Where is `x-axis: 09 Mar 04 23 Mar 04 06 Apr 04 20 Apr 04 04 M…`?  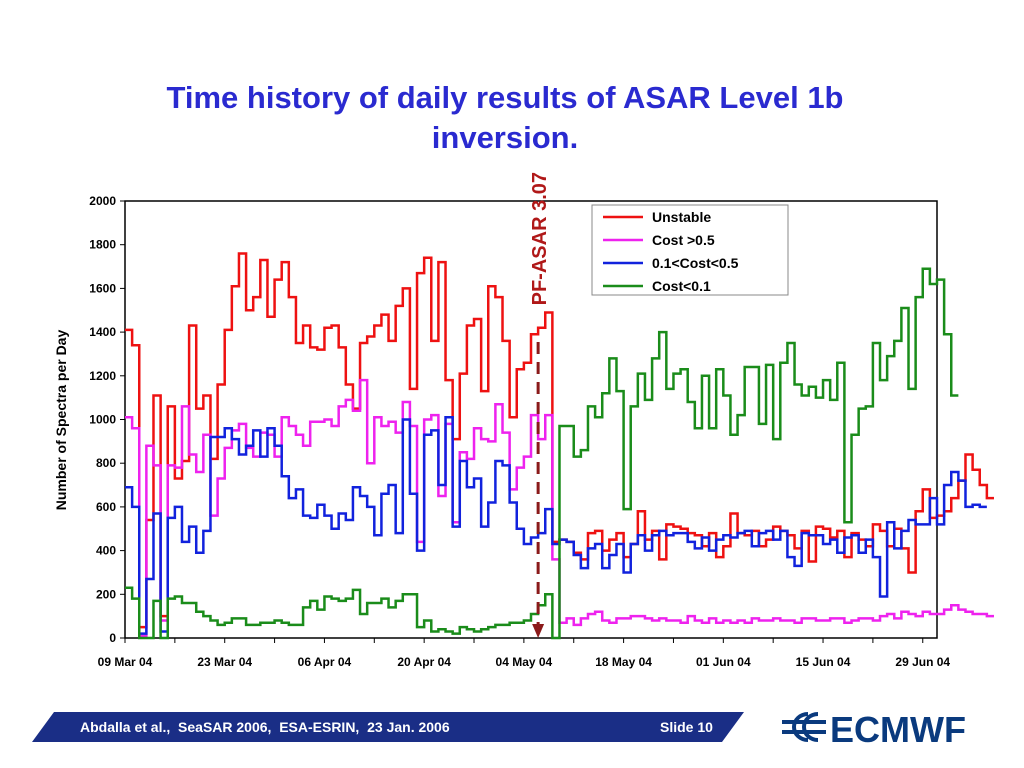
x-axis: 09 Mar 04 23 Mar 04 06 Apr 04 20 Apr 04 04 M… is located at coordinates (524, 653).